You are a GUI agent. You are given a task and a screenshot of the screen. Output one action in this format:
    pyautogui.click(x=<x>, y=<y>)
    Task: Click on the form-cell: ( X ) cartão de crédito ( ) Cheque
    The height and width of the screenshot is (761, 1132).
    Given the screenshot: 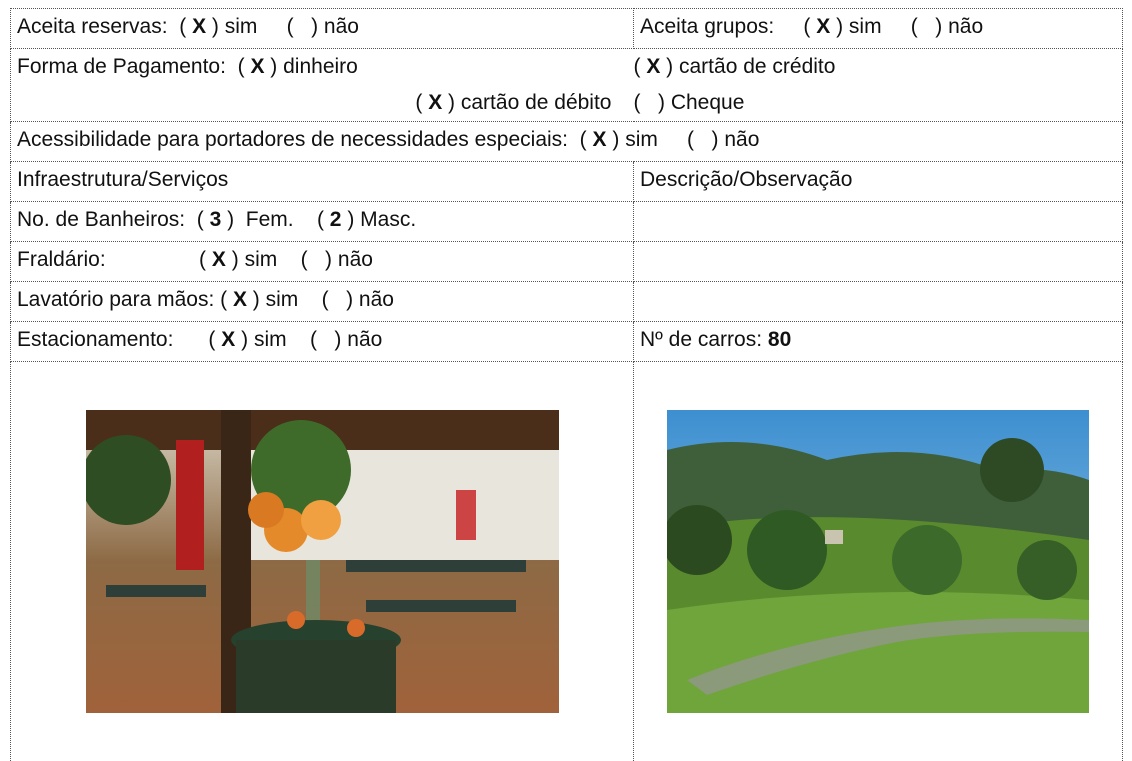 What is the action you would take?
    pyautogui.click(x=878, y=85)
    